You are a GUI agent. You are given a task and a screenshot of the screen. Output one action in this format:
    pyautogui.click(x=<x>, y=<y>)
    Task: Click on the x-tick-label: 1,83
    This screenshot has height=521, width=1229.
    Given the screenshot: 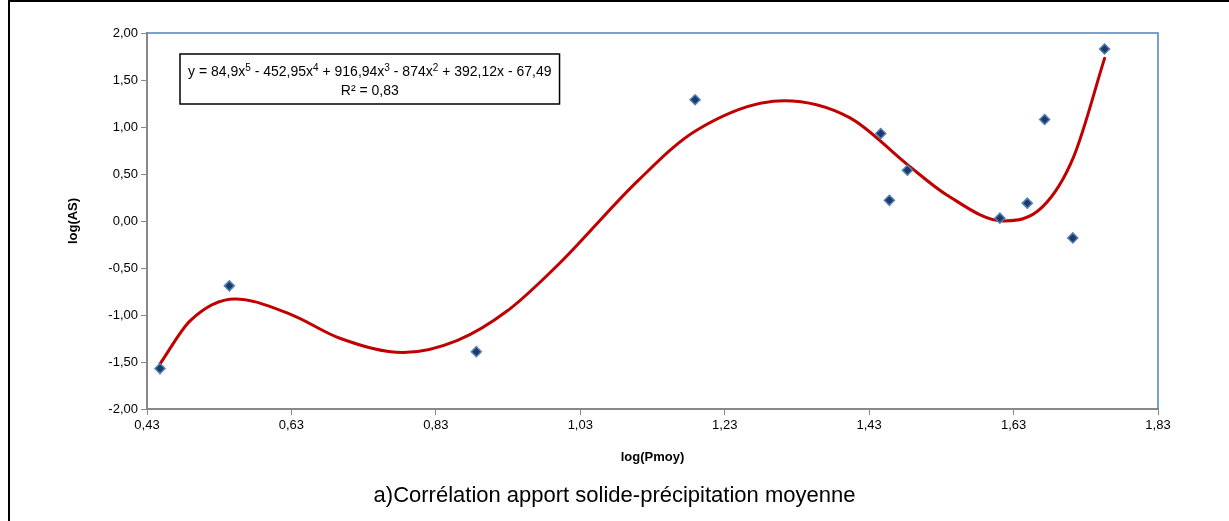 What is the action you would take?
    pyautogui.click(x=1158, y=425)
    